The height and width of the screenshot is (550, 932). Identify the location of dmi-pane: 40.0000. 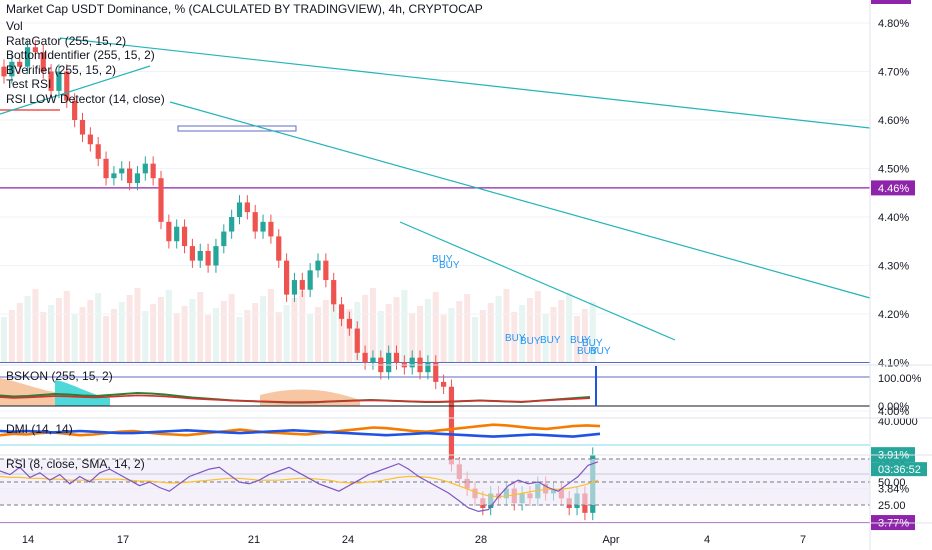
(459, 427).